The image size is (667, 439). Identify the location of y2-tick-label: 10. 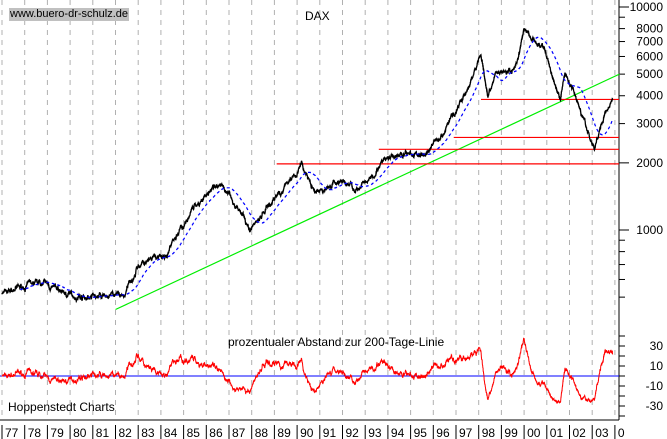
(657, 366).